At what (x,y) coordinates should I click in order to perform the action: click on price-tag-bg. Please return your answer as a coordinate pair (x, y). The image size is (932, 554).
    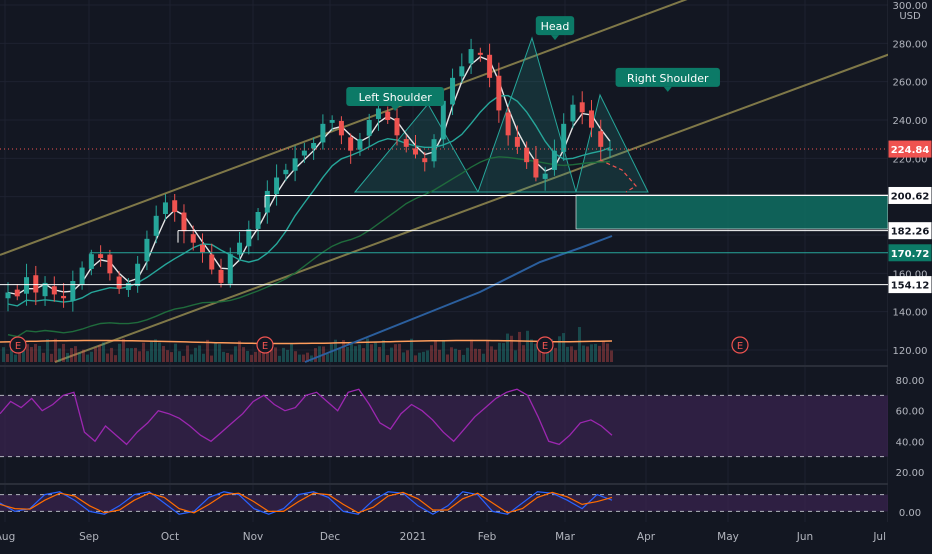
    Looking at the image, I should click on (910, 195).